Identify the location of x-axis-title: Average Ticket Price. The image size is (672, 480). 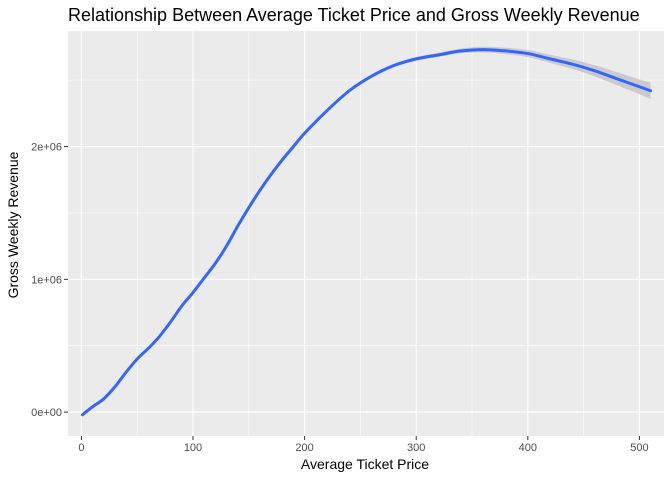
(365, 464).